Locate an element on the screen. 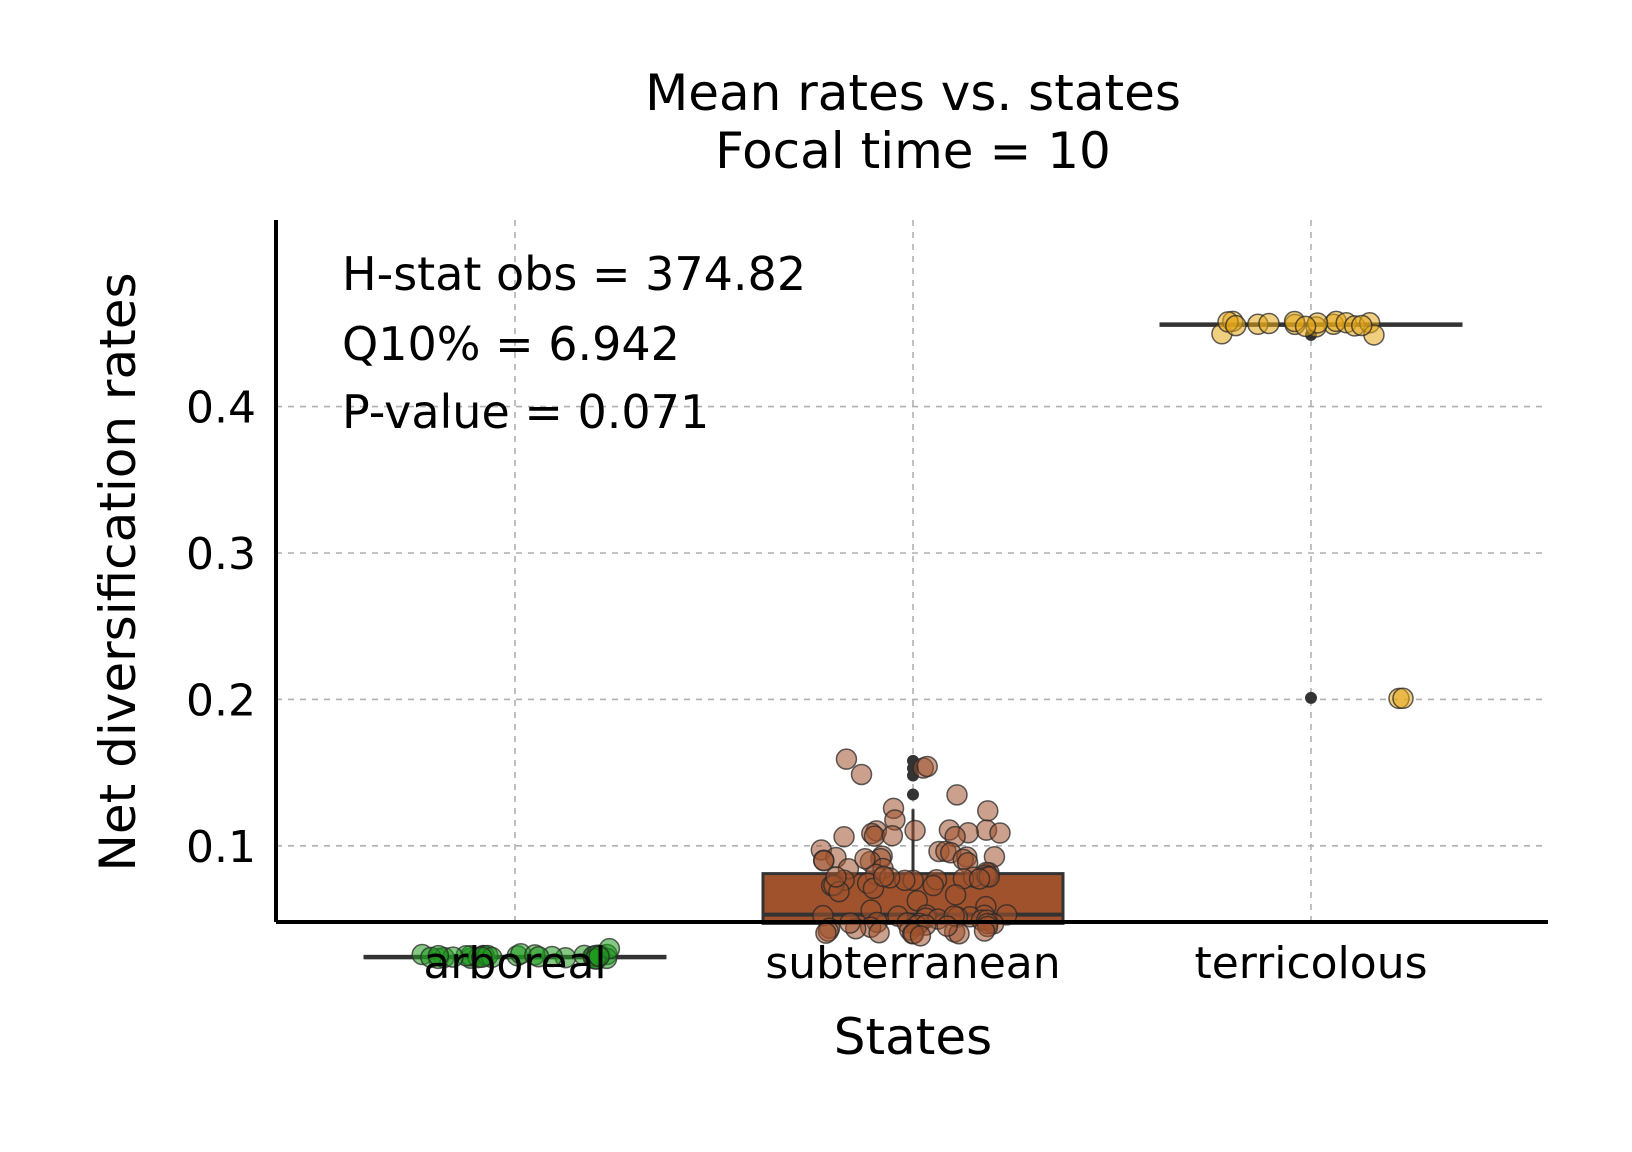 Image resolution: width=1632 pixels, height=1152 pixels. y-tick-label: 0.1 is located at coordinates (221, 847).